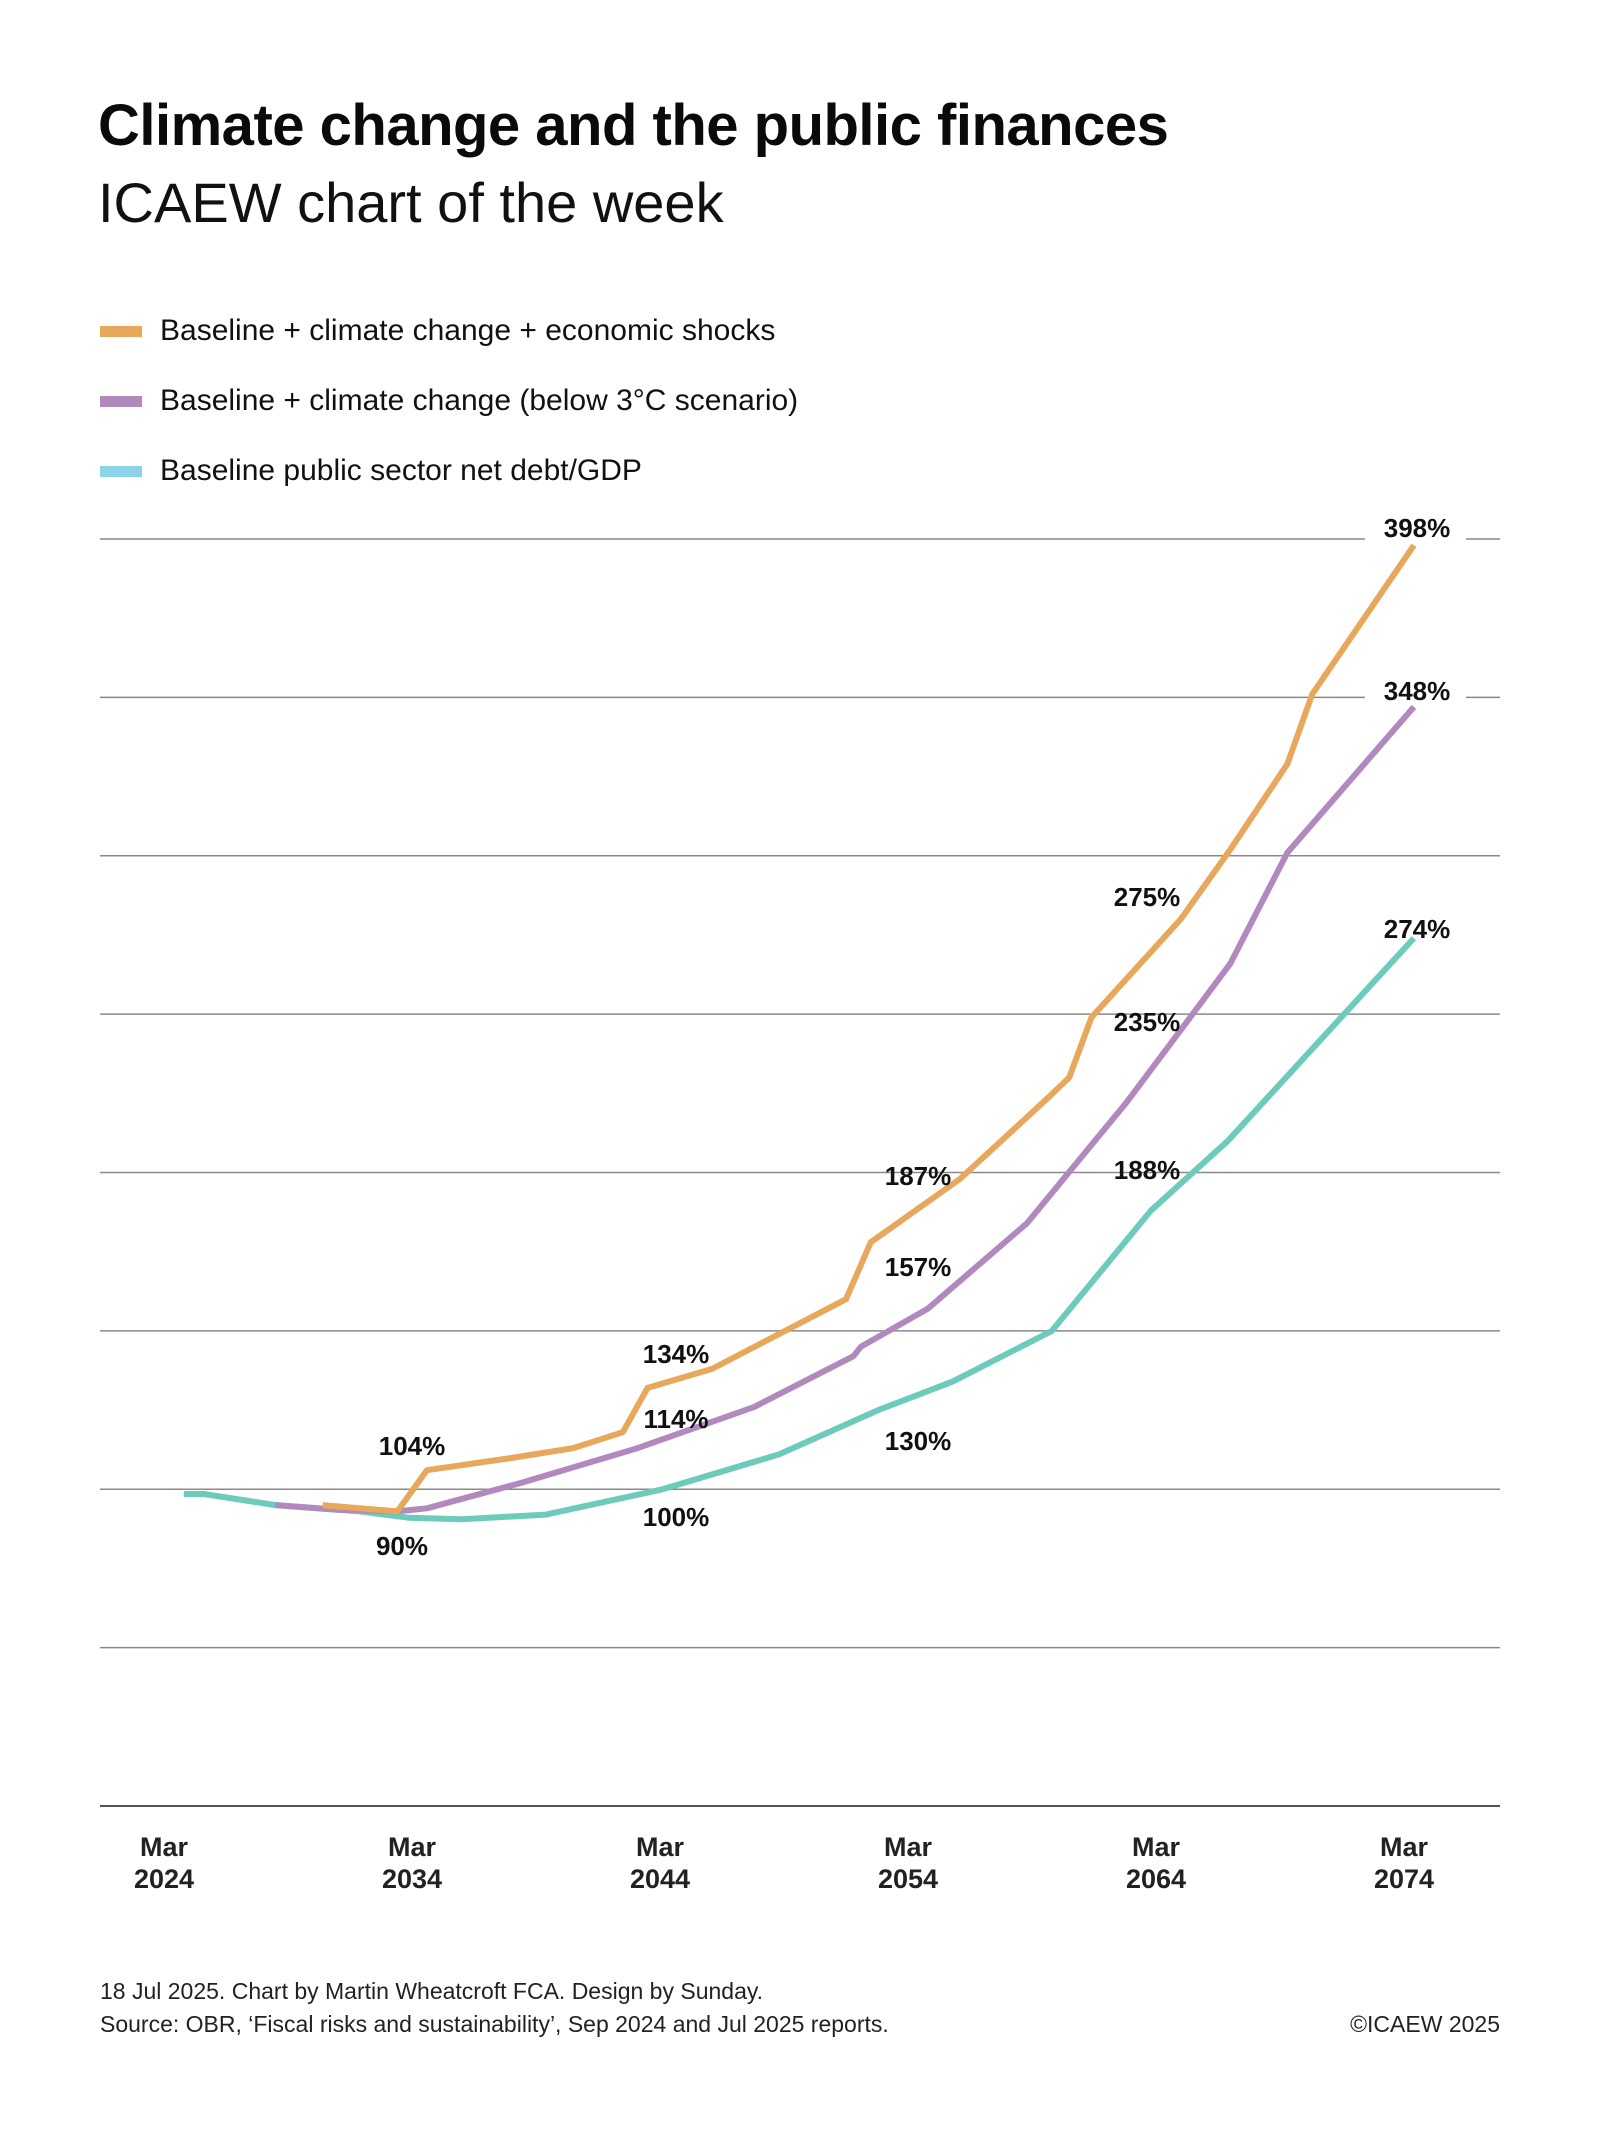 This screenshot has width=1600, height=2133. I want to click on x-tick-label: Mar 2044, so click(660, 1863).